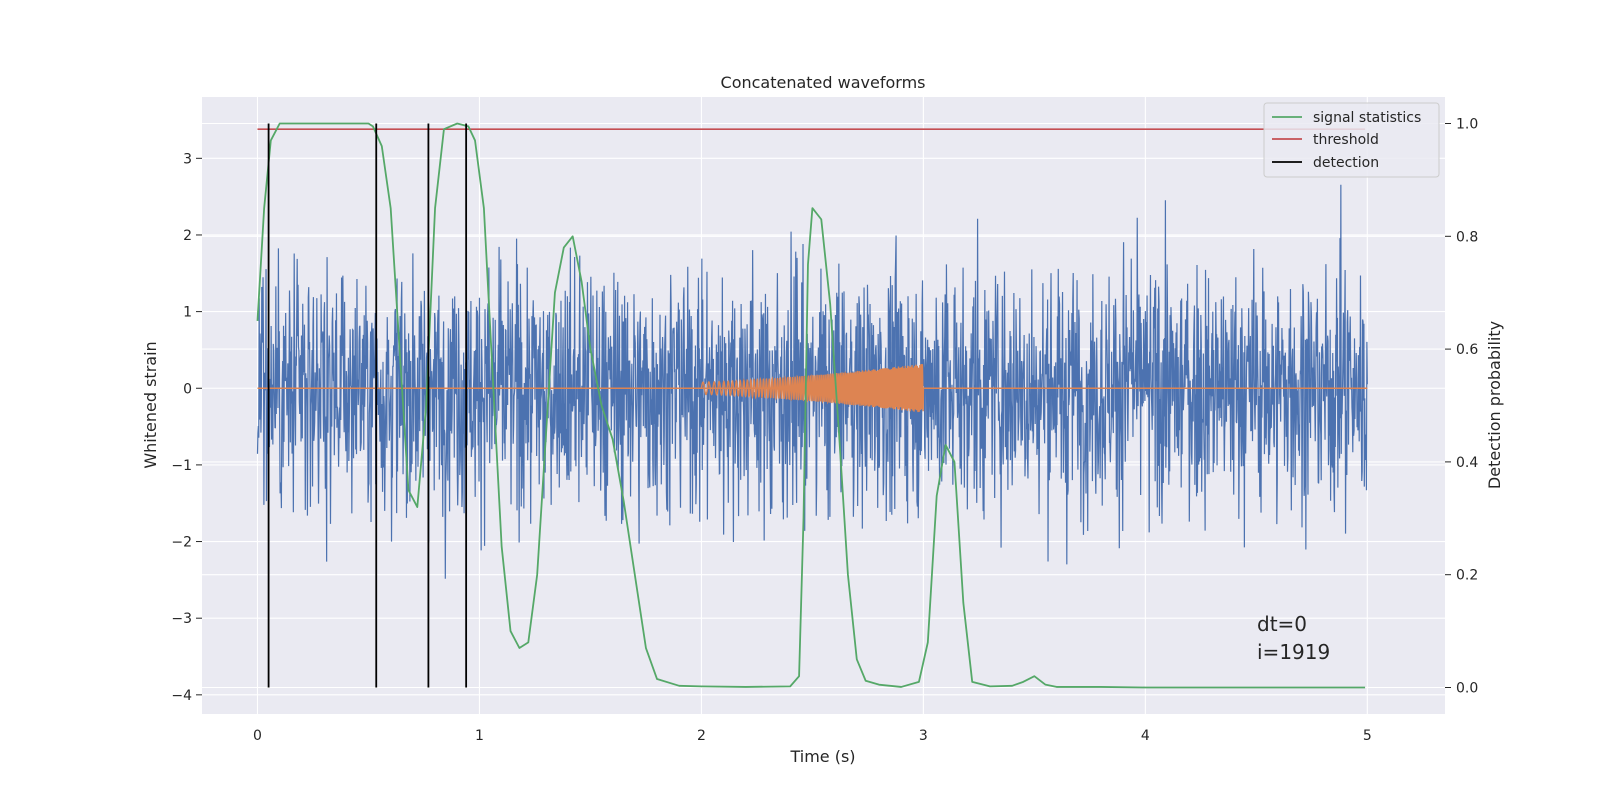 The width and height of the screenshot is (1600, 804). What do you see at coordinates (1467, 125) in the screenshot?
I see `y2-tick-label: 1.0` at bounding box center [1467, 125].